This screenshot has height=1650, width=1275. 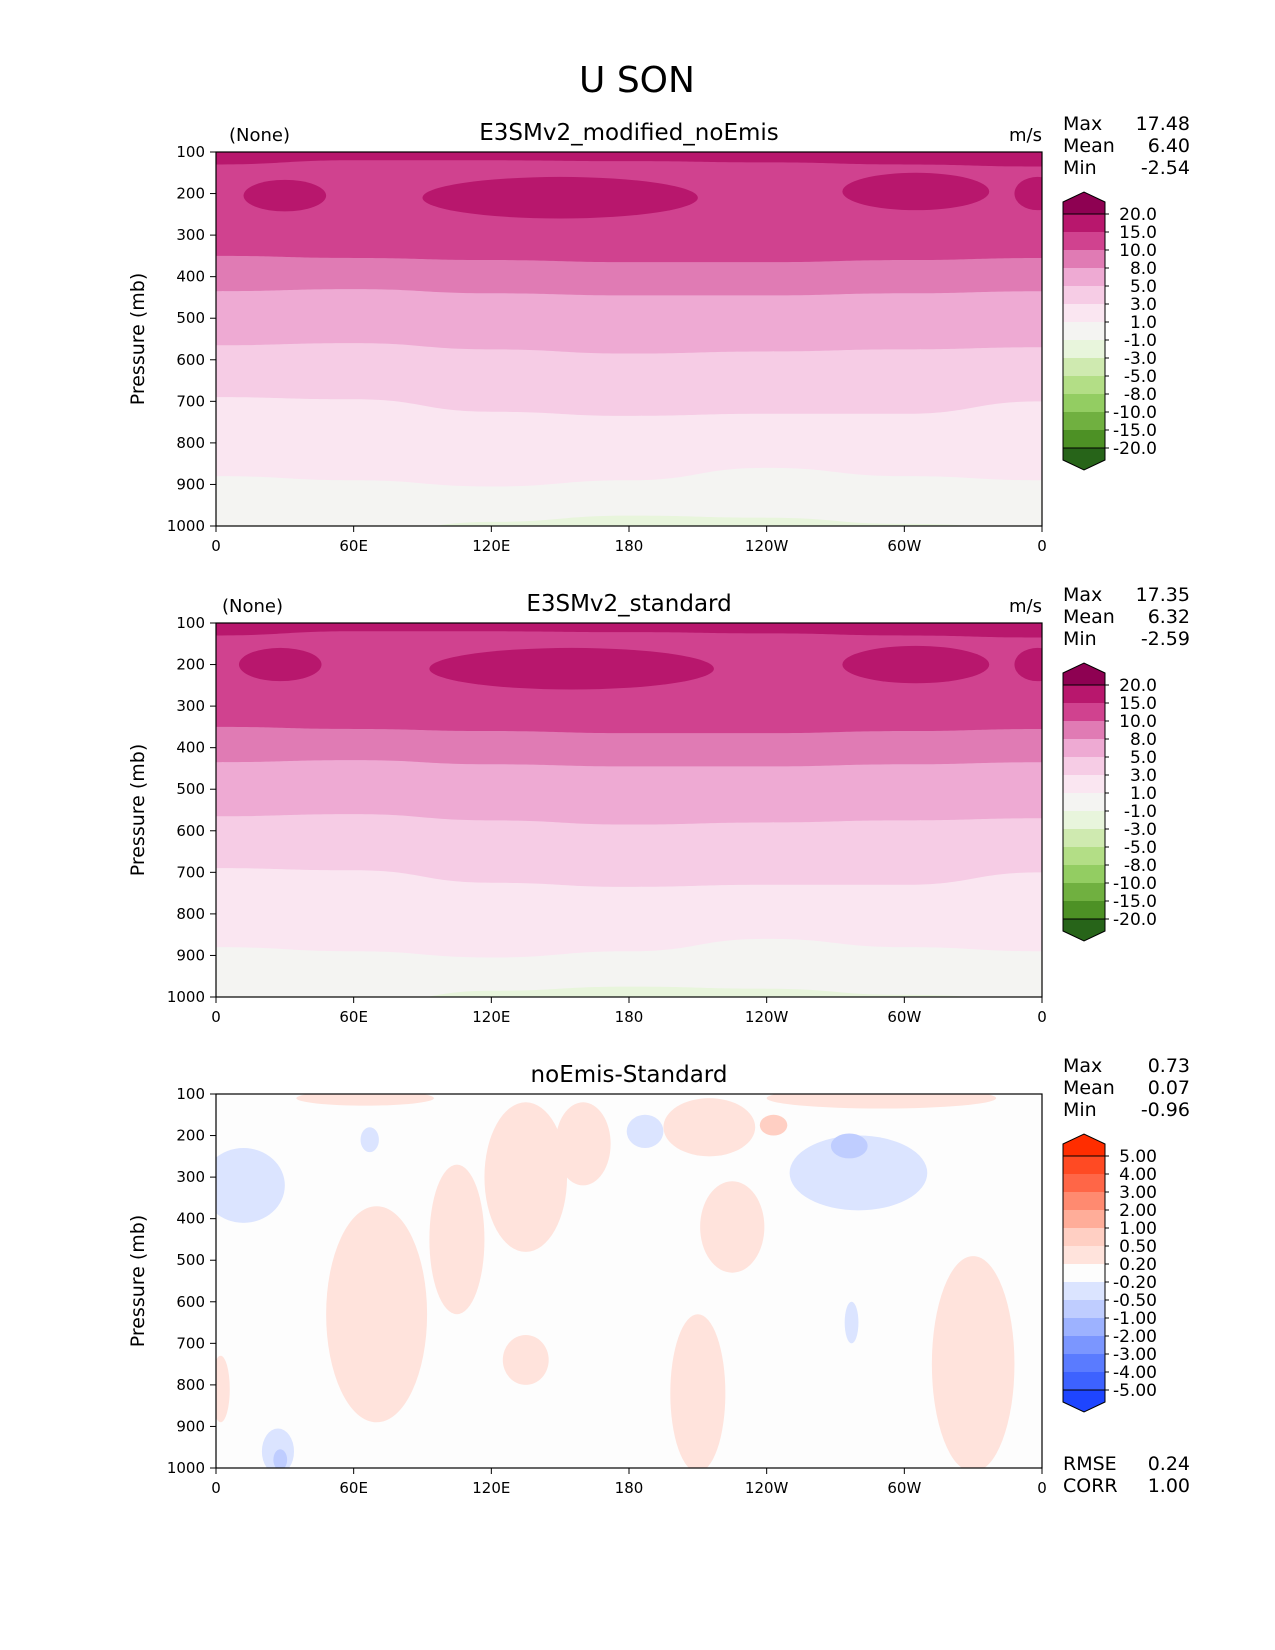 What do you see at coordinates (491, 546) in the screenshot?
I see `x-tick-label: 120E` at bounding box center [491, 546].